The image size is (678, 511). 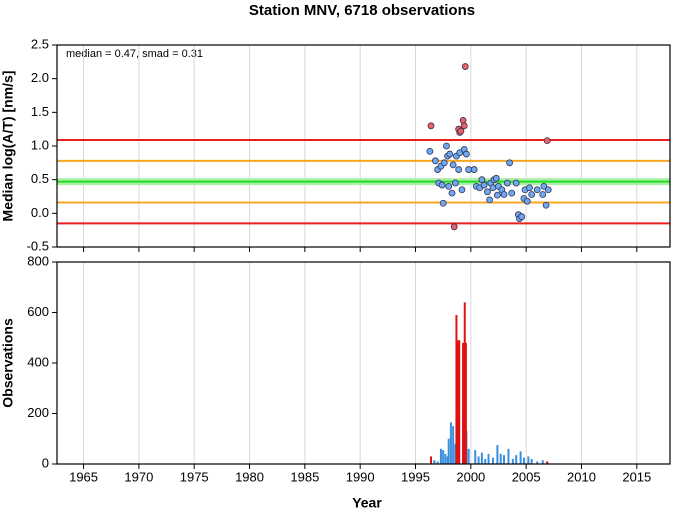 What do you see at coordinates (38, 412) in the screenshot?
I see `y-tick-label: 200` at bounding box center [38, 412].